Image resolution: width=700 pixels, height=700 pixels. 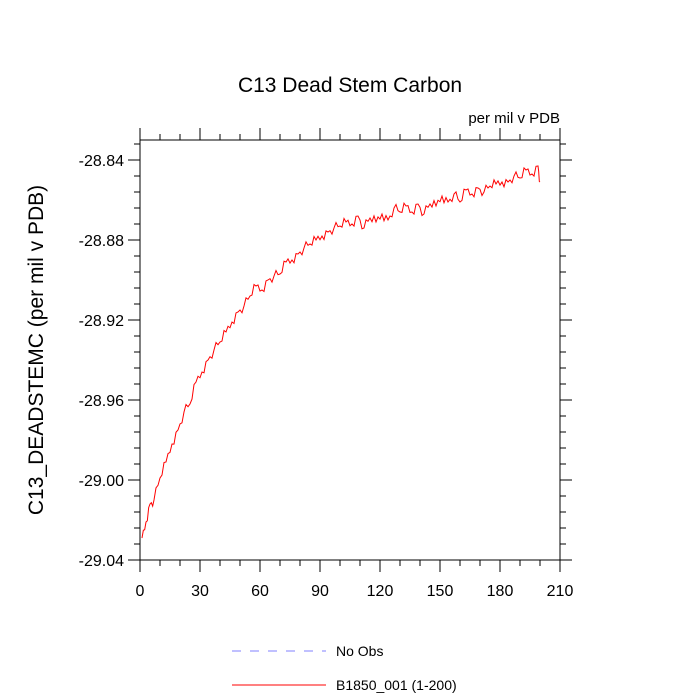 I want to click on y-tick-label: -29.04, so click(x=101, y=561).